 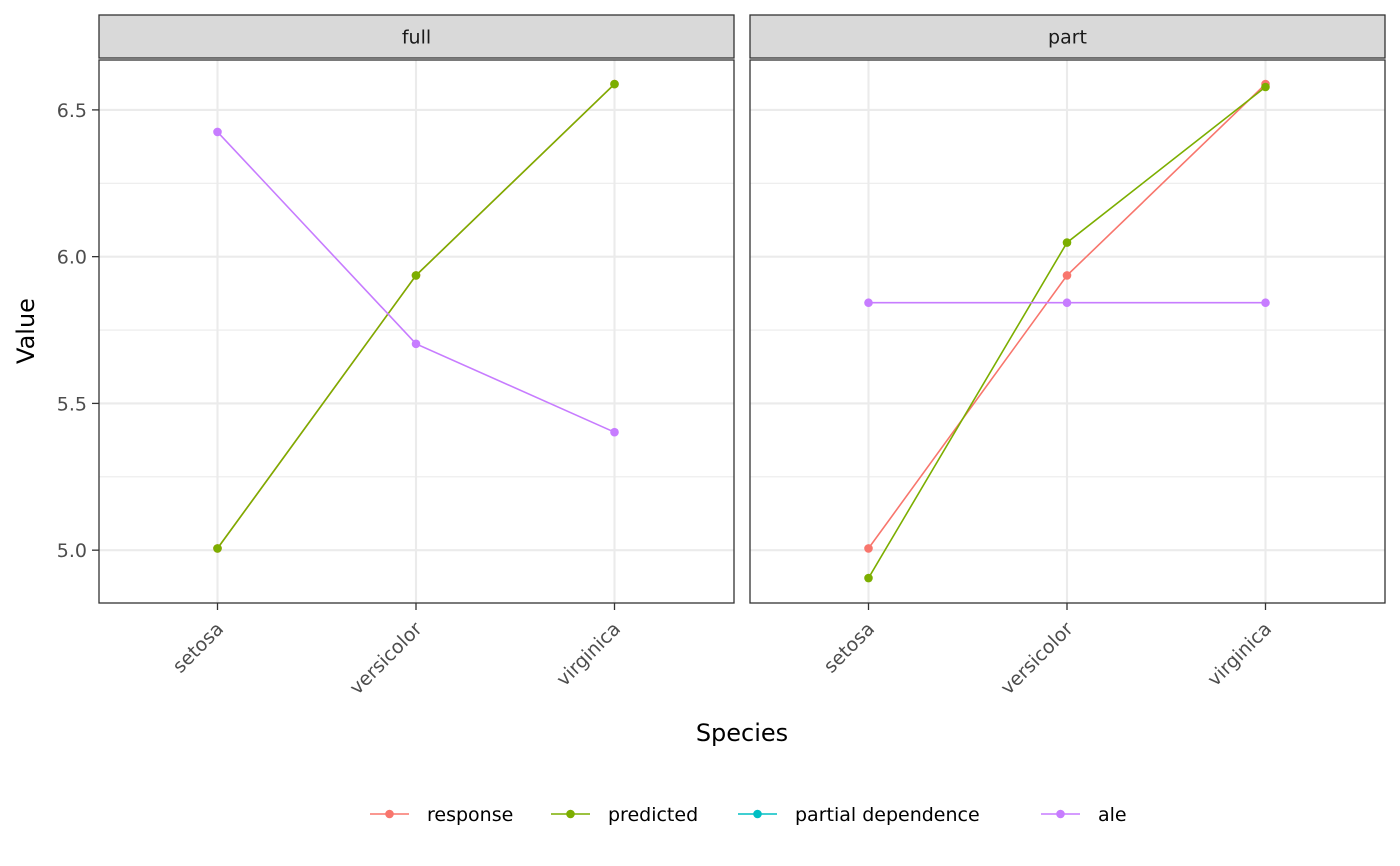 I want to click on series-ale-full, so click(x=416, y=282).